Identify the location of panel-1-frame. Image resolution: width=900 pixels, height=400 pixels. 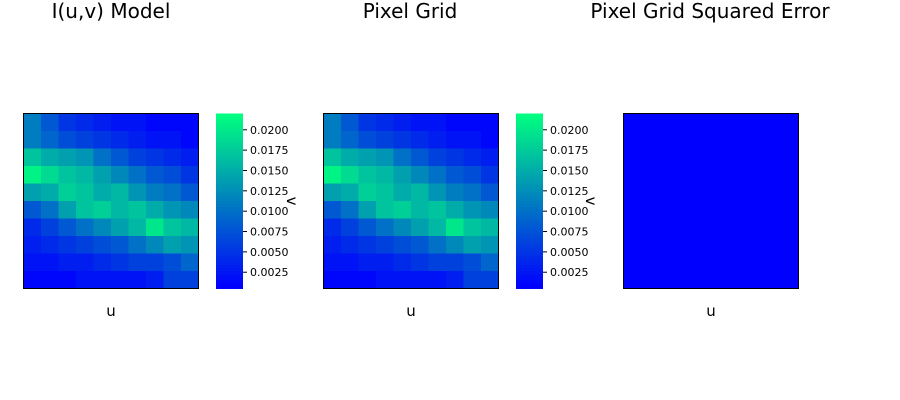
(111, 201).